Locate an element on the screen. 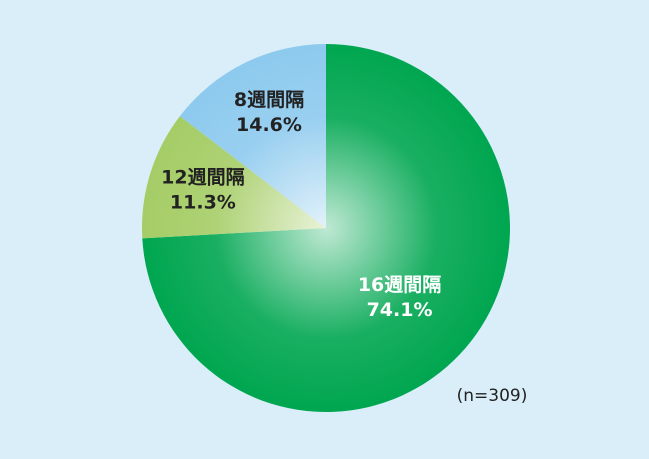  slice-category: 12週間隔 is located at coordinates (202, 178).